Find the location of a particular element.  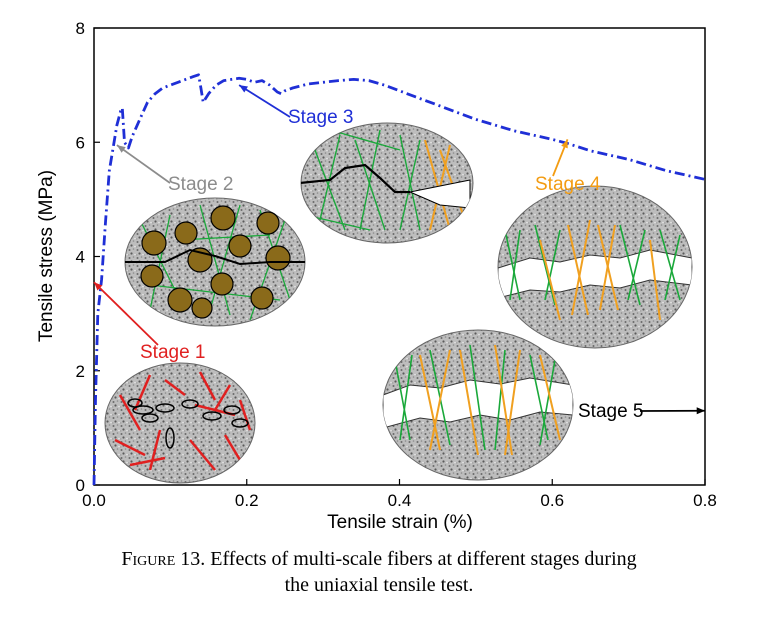

stage-label: Stage 4 is located at coordinates (568, 184).